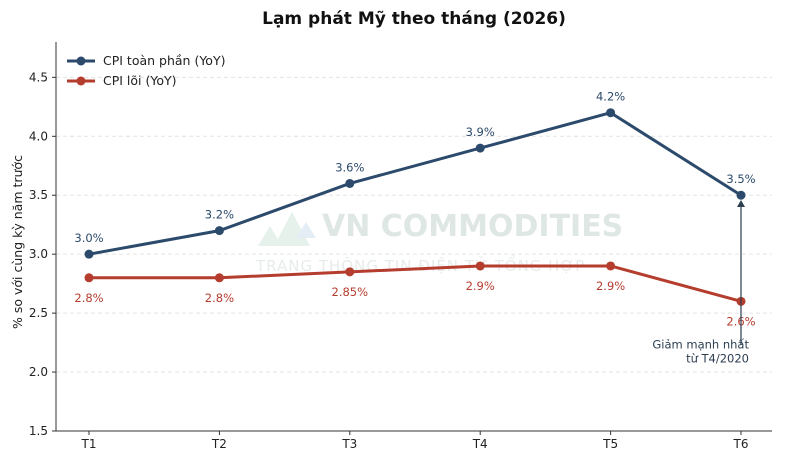  What do you see at coordinates (420, 264) in the screenshot?
I see `watermark-sub-text: TRANG THÔNG TIN ĐIỆN TỬ TỔNG HỢP` at bounding box center [420, 264].